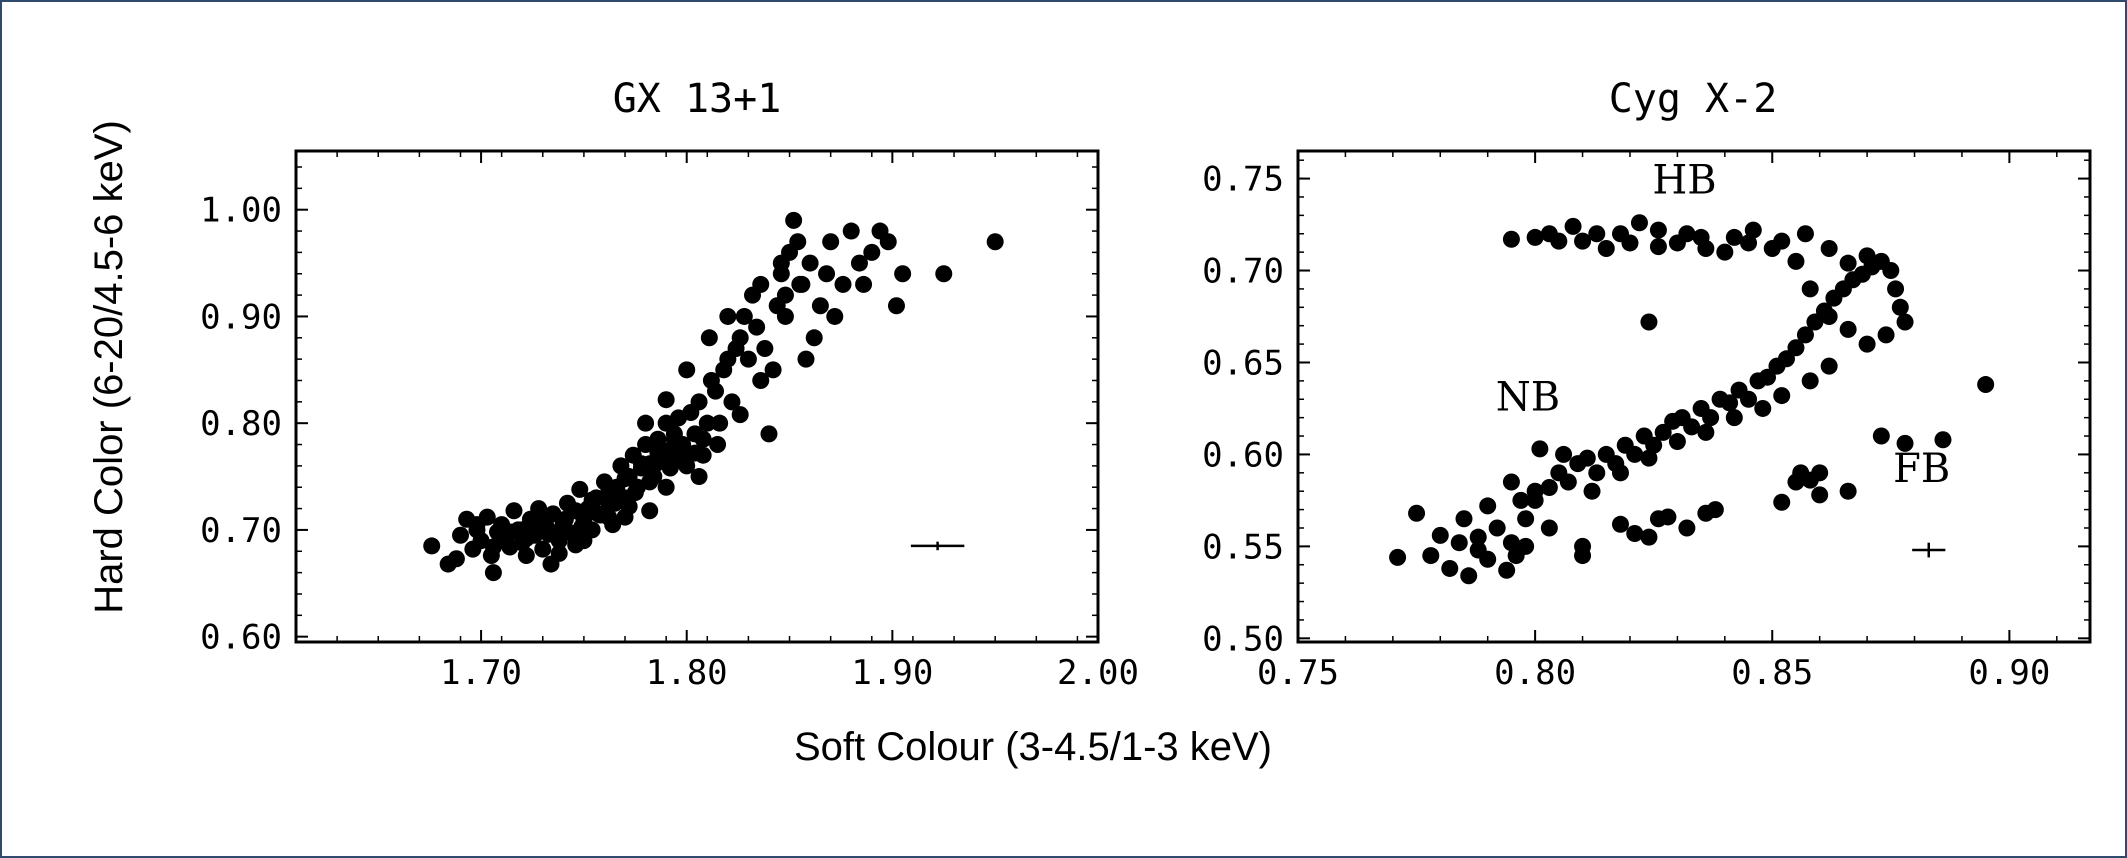 Image resolution: width=2127 pixels, height=858 pixels. I want to click on chart2-ytick-label: 0.75, so click(1243, 180).